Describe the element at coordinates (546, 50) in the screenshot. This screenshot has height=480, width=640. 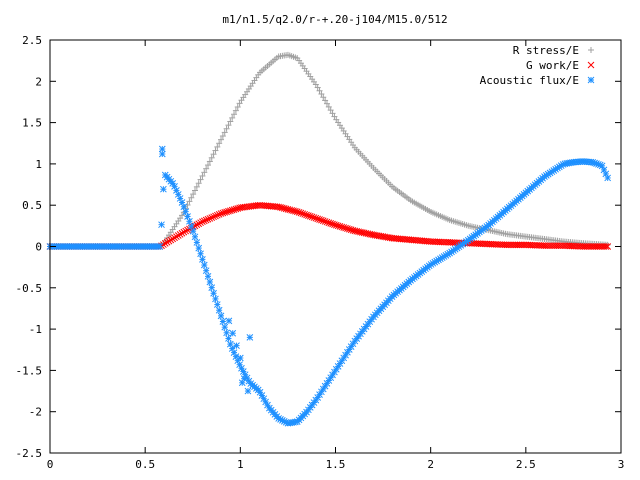
I see `legend-label-1: R stress/E` at that location.